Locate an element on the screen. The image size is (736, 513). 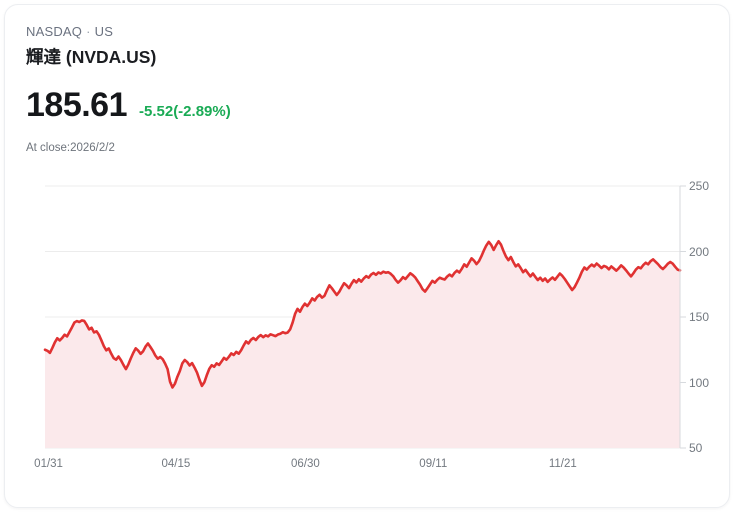
exchange-region-row: NASDAQ · US is located at coordinates (326, 32).